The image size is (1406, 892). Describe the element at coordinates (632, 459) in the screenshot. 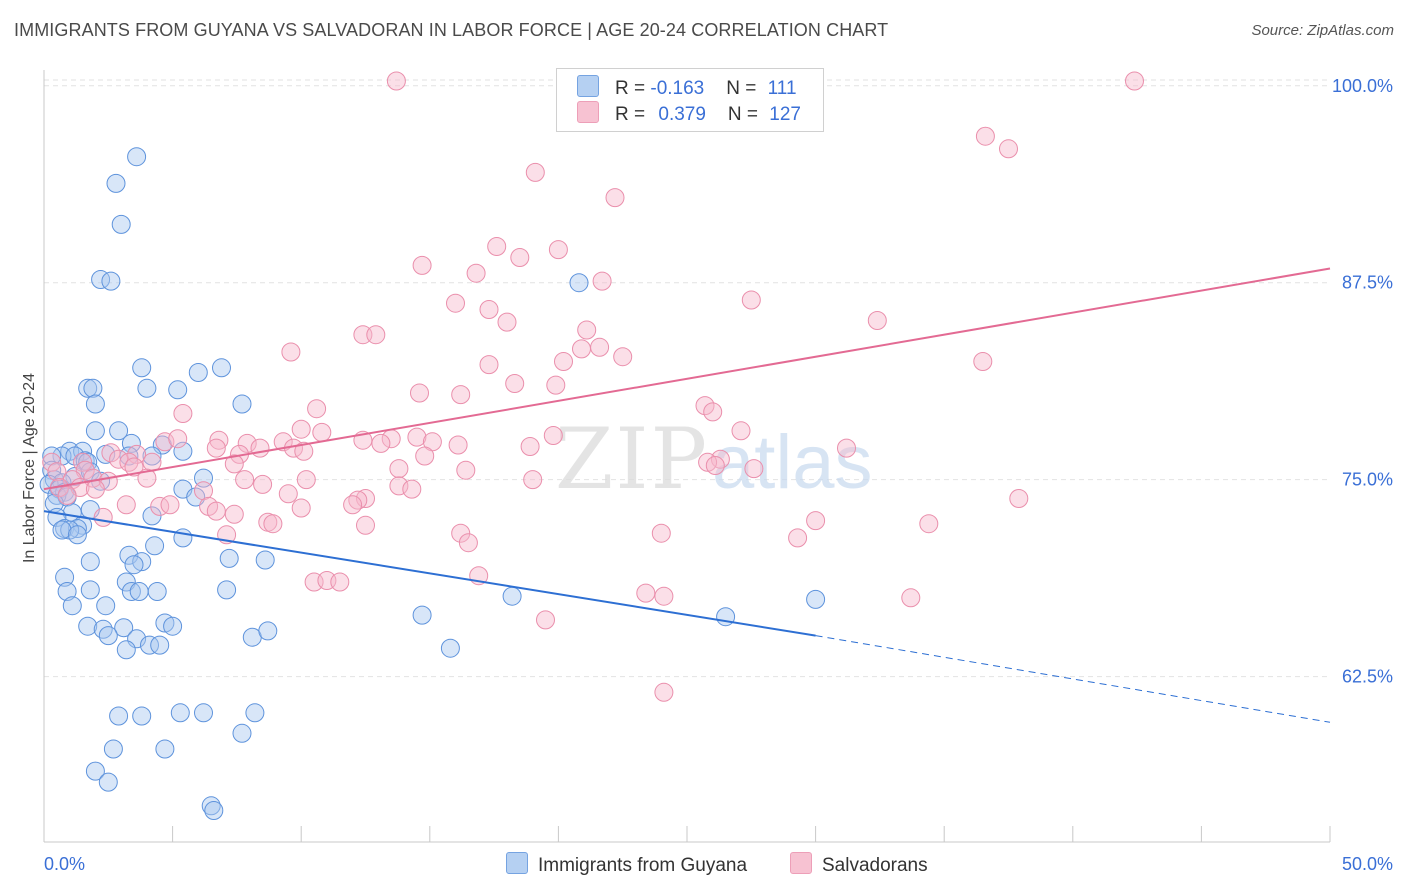

I see `watermark-zip: ZIP` at that location.